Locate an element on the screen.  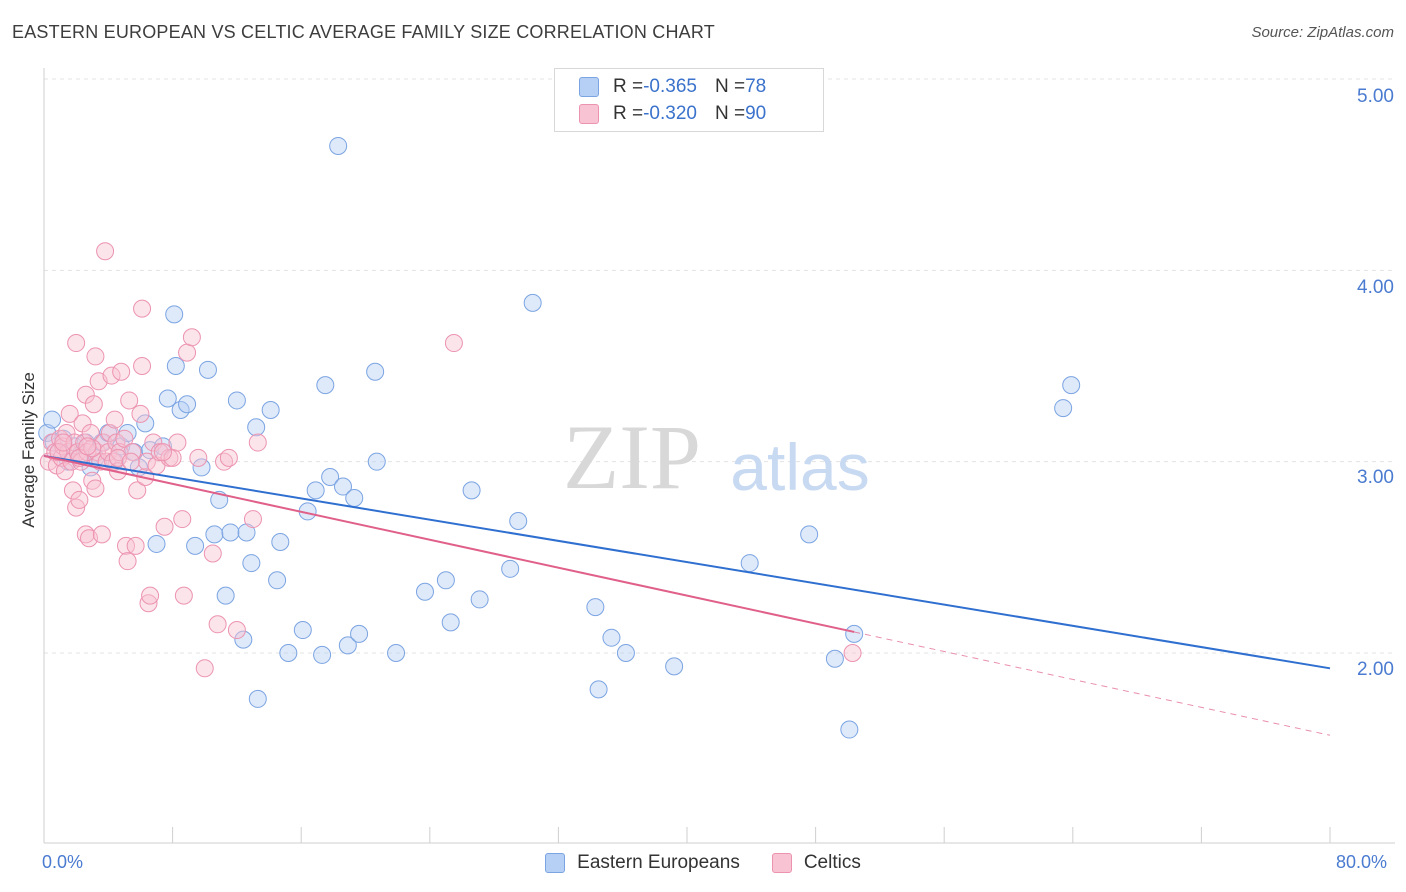
x-tick-label-max: 80.0% is located at coordinates (1362, 862).